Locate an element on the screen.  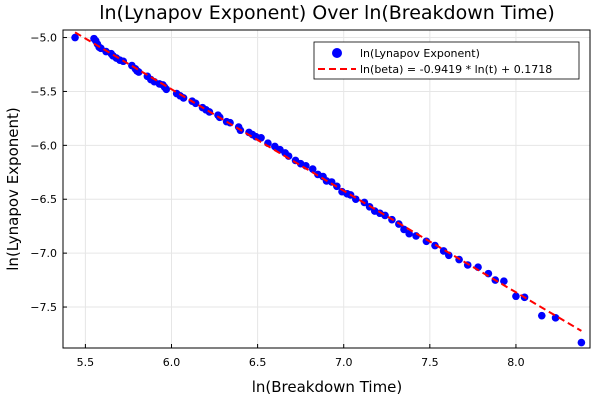
legend-label-fit-line: ln(beta) = -0.9419 * ln(t) + 0.1718 is located at coordinates (456, 69).